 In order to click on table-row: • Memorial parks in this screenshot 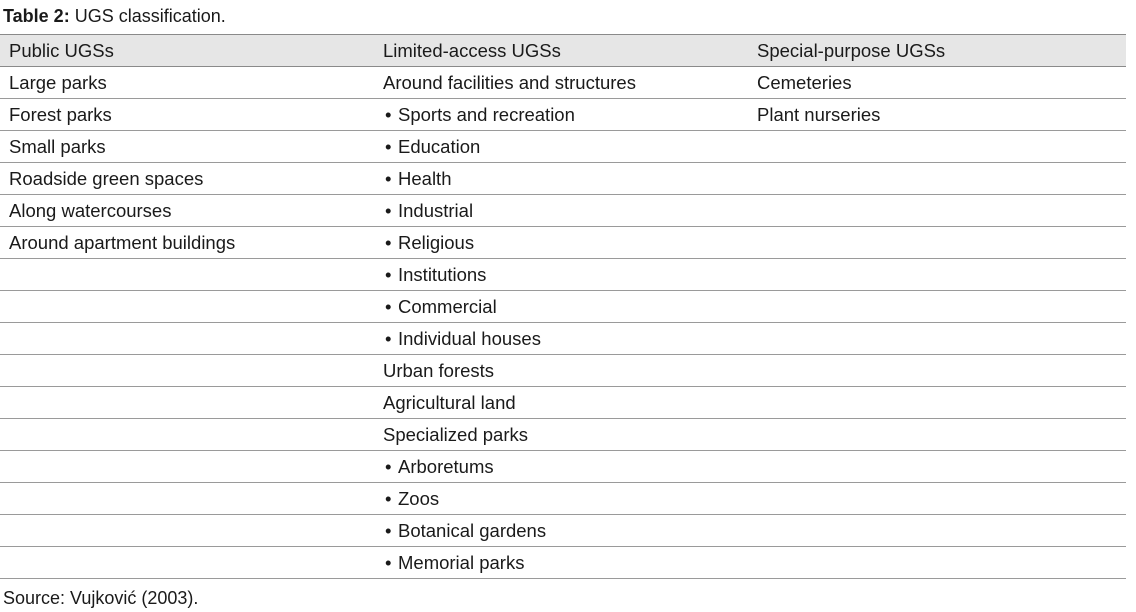, I will do `click(563, 562)`.